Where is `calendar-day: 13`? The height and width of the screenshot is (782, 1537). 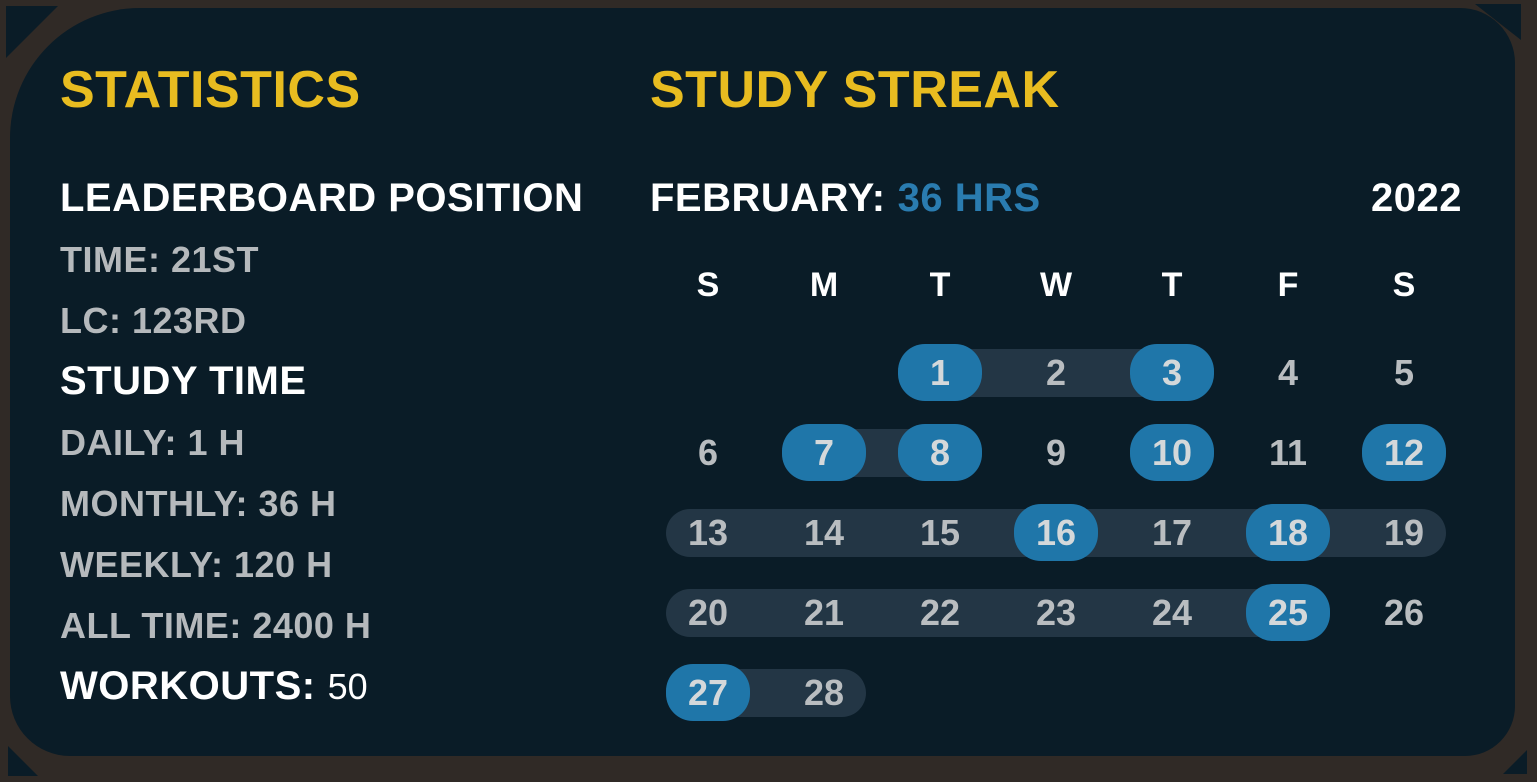 calendar-day: 13 is located at coordinates (708, 532).